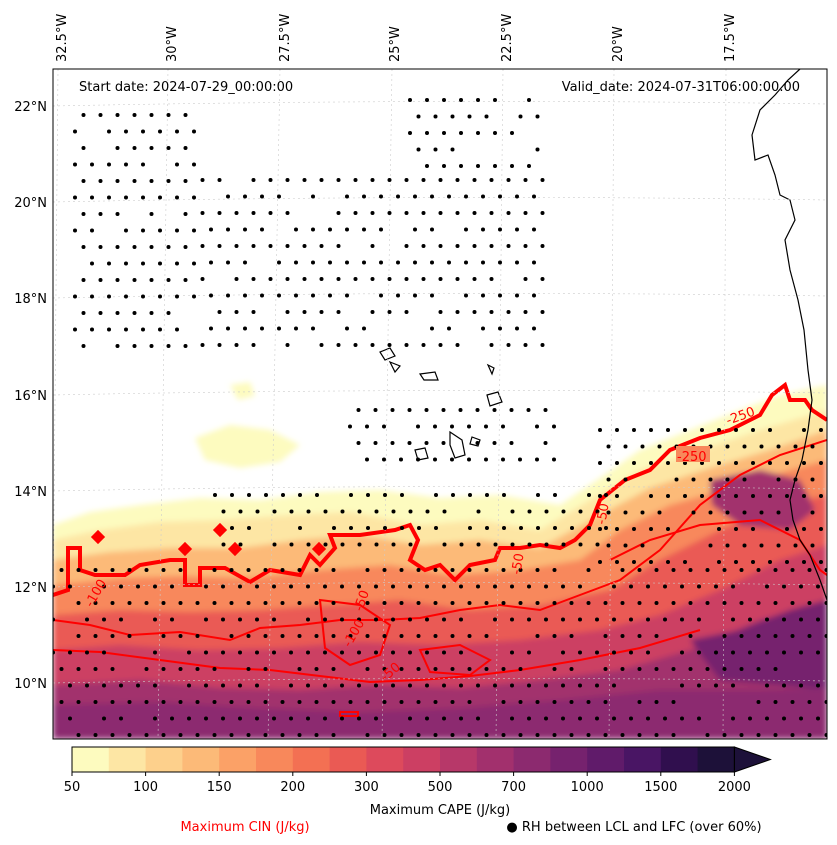 The image size is (837, 845). What do you see at coordinates (692, 457) in the screenshot?
I see `cin-contour-label: -250` at bounding box center [692, 457].